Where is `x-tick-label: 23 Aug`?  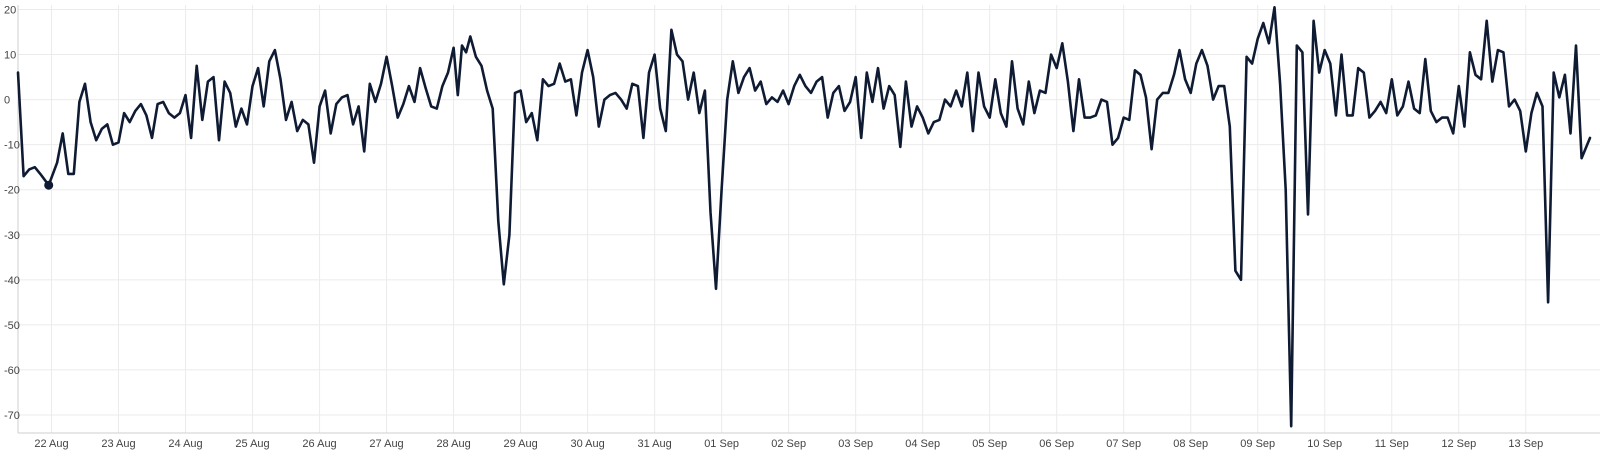
x-tick-label: 23 Aug is located at coordinates (118, 444).